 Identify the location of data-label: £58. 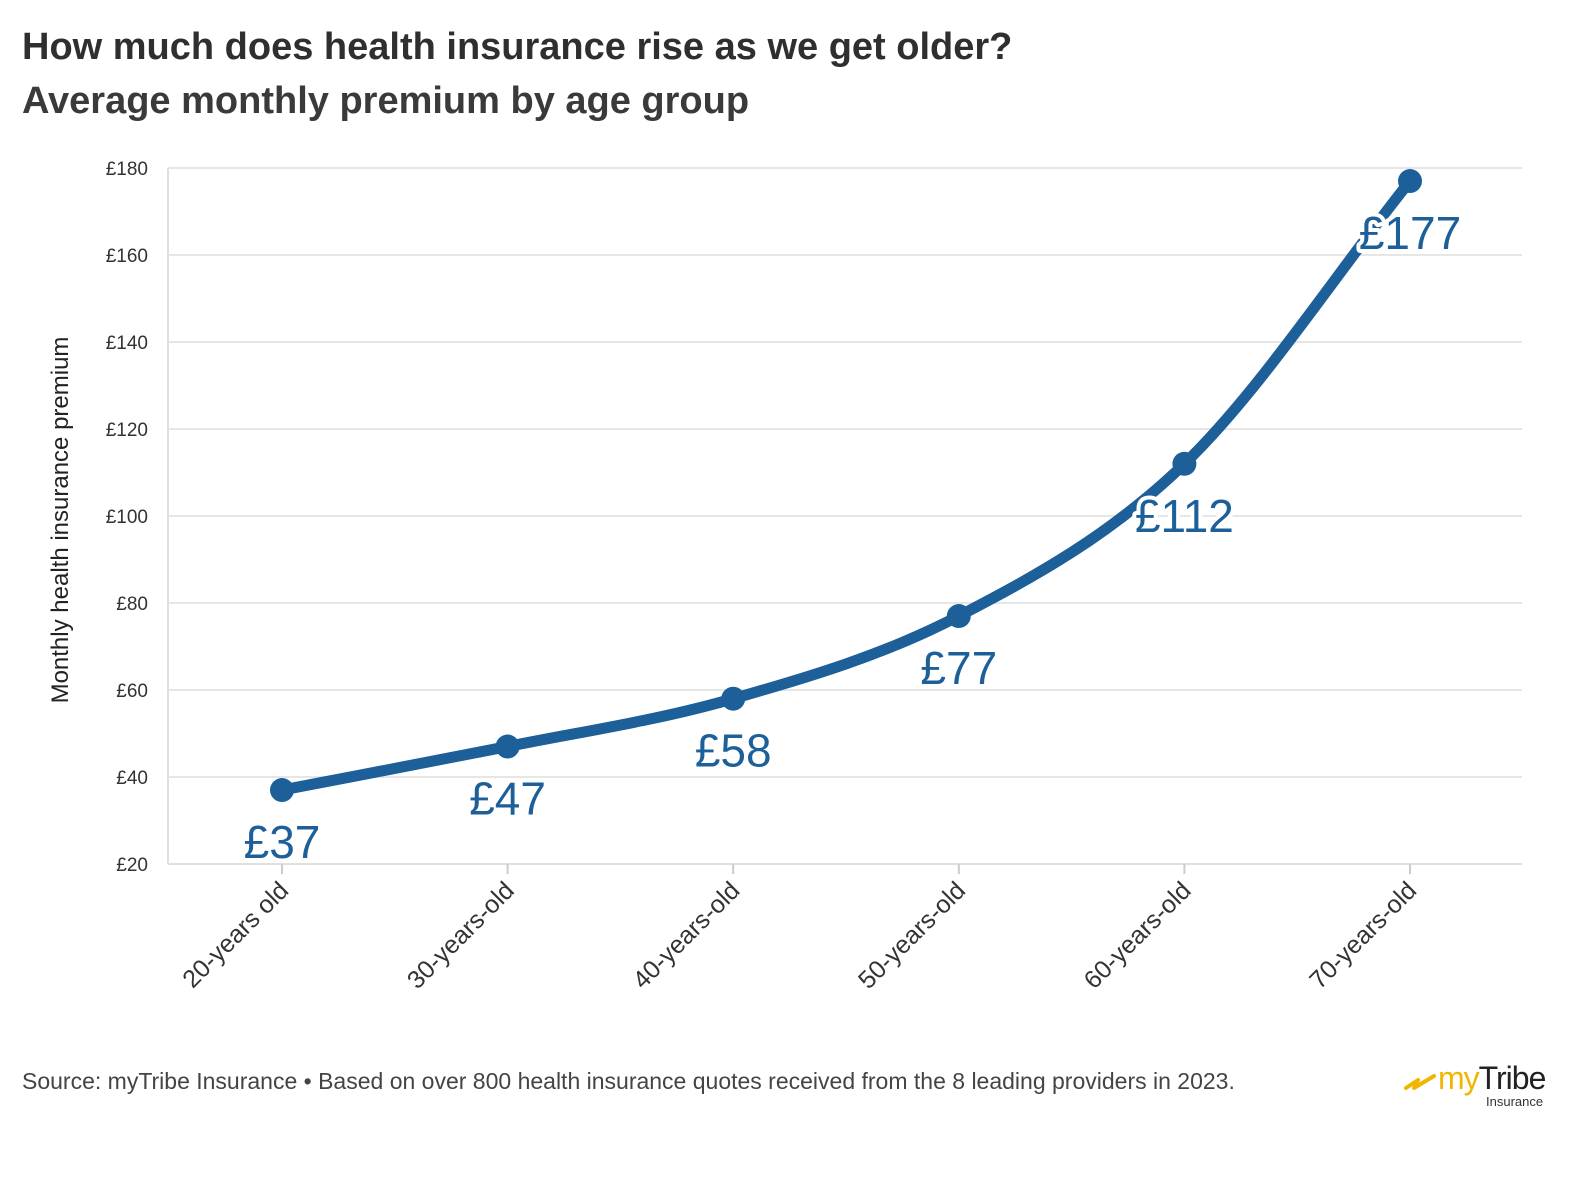
(733, 751).